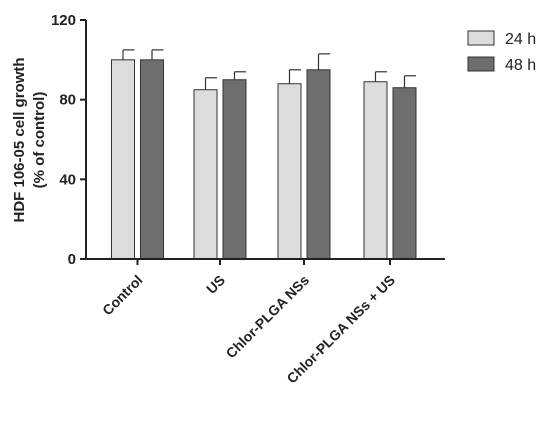 The width and height of the screenshot is (550, 423). Describe the element at coordinates (67, 179) in the screenshot. I see `y-tick-label: 40` at that location.